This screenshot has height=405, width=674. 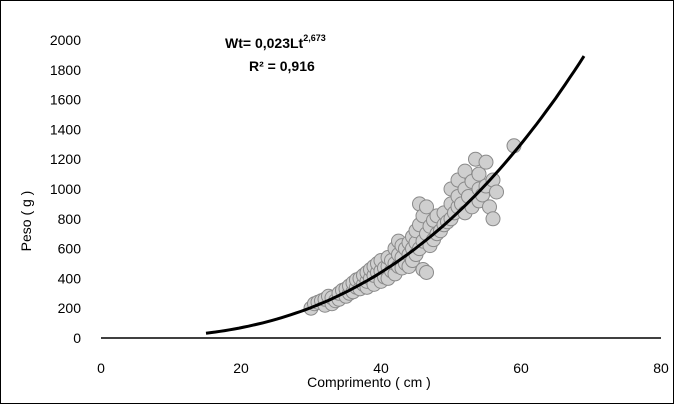 I want to click on x-tick-label: 20, so click(x=241, y=368).